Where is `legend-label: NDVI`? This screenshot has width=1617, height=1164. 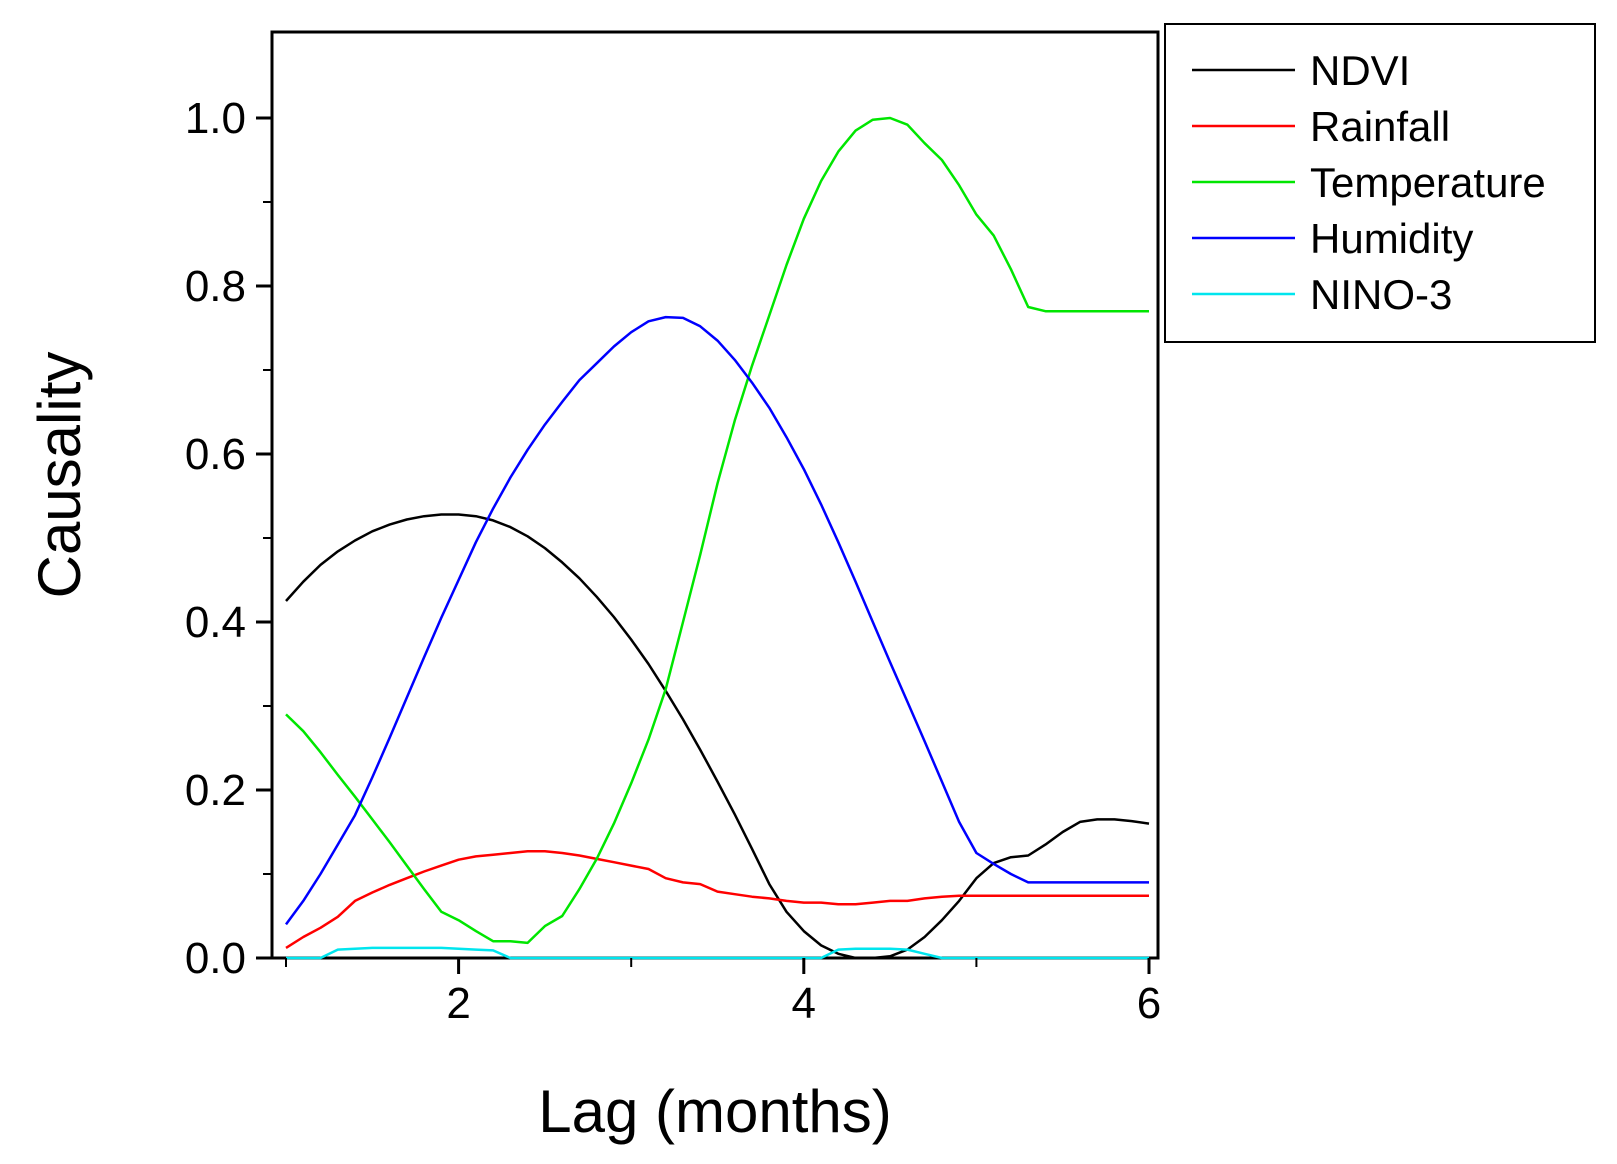
legend-label: NDVI is located at coordinates (1360, 70).